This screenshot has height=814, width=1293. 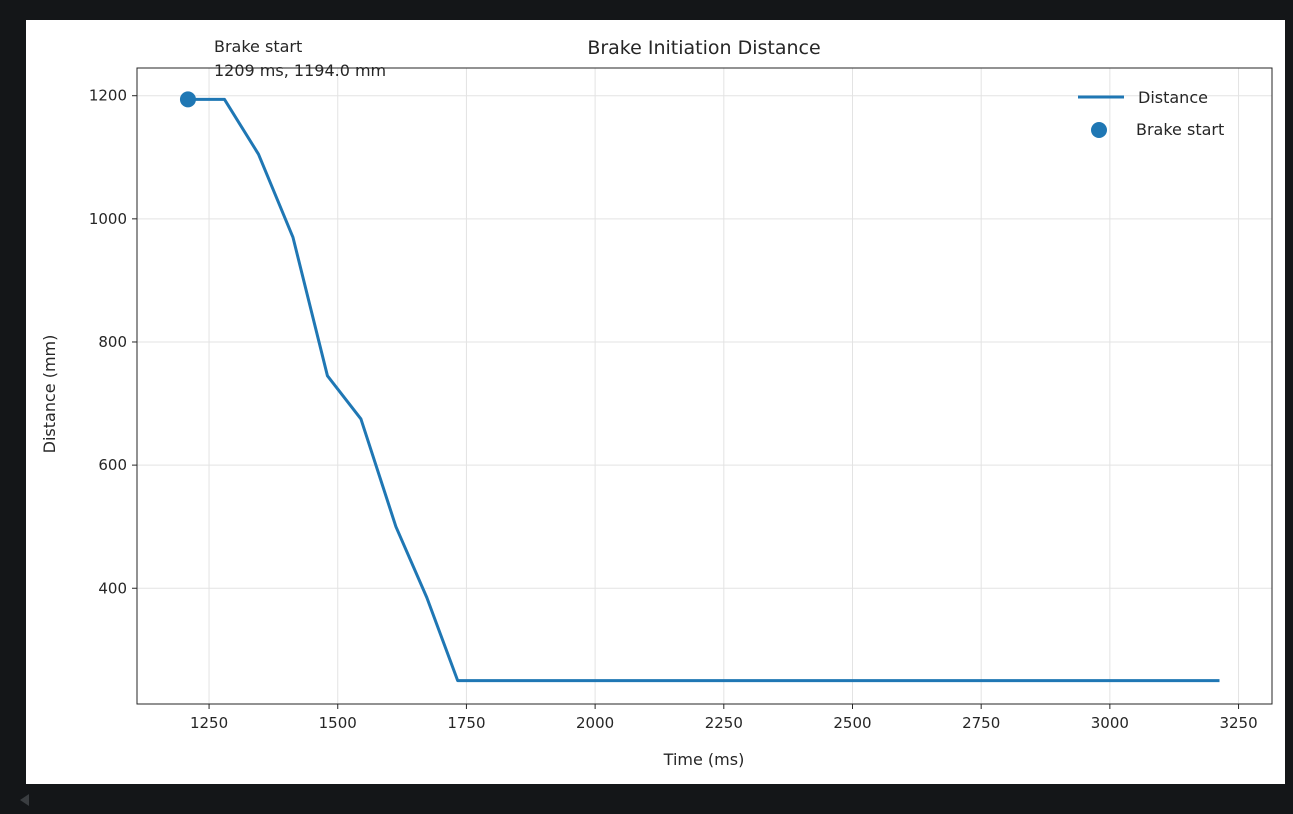 What do you see at coordinates (112, 465) in the screenshot?
I see `y-tick-label: 600` at bounding box center [112, 465].